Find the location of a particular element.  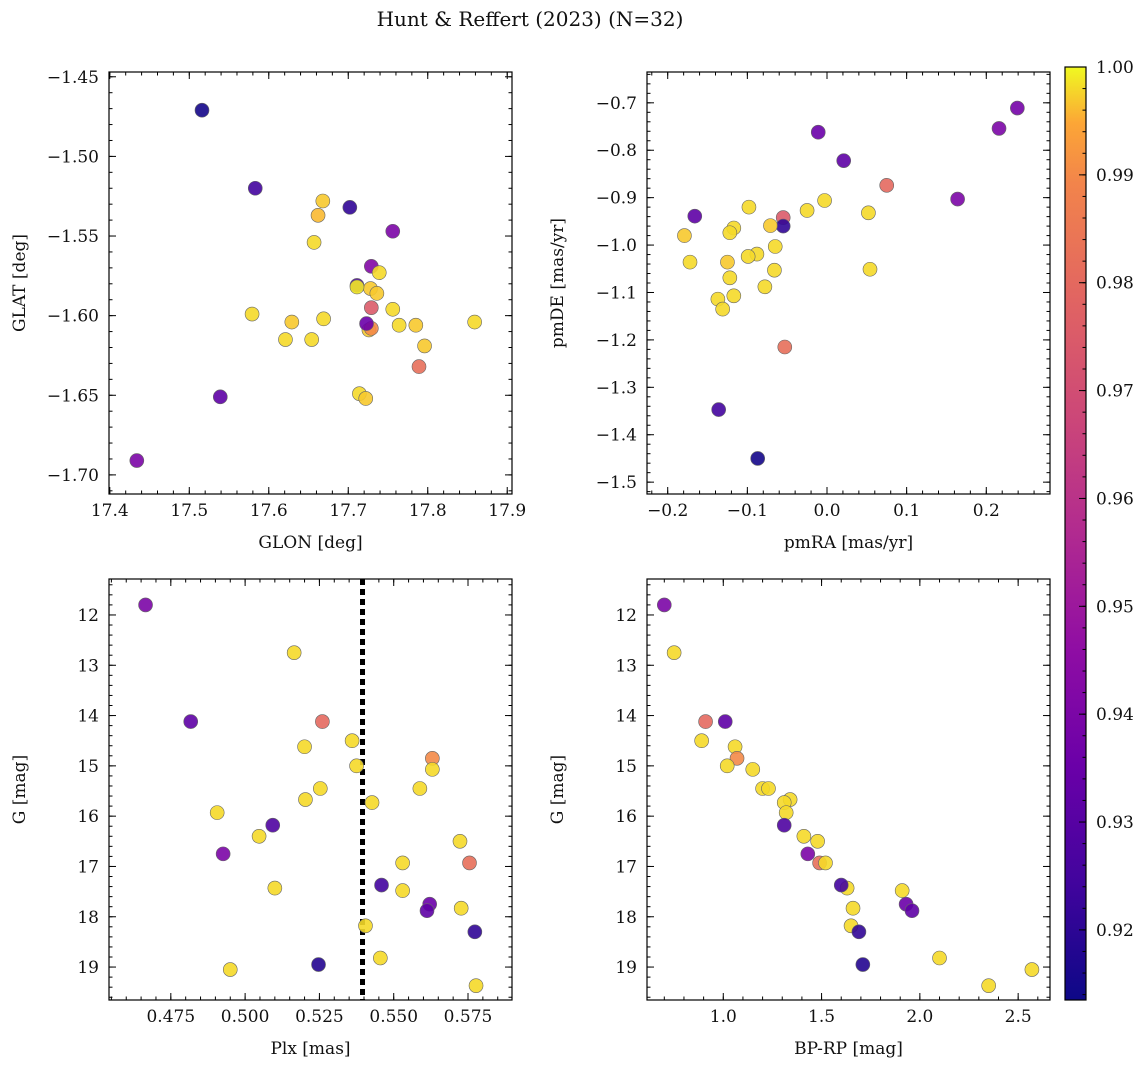

y-tick-label: −1.2 is located at coordinates (616, 341).